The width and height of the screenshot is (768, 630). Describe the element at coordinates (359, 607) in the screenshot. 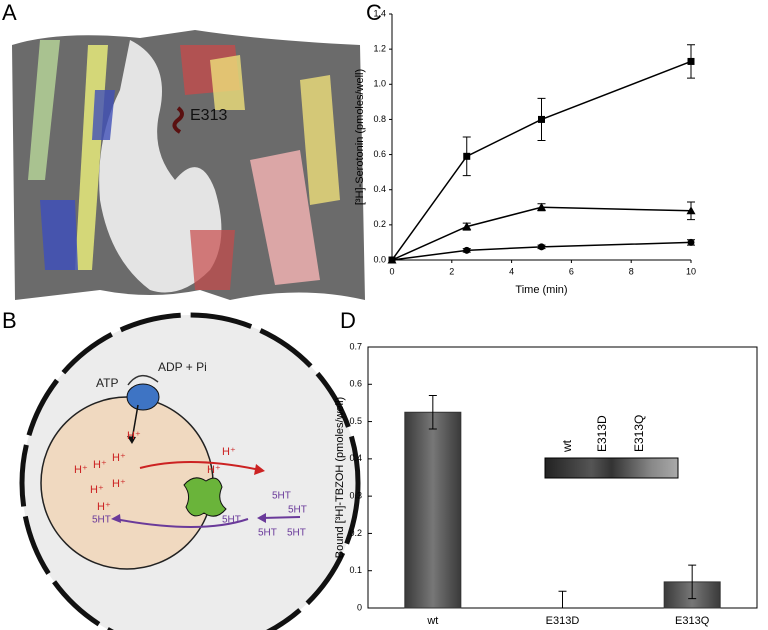

I see `y-tick-label: 0` at that location.